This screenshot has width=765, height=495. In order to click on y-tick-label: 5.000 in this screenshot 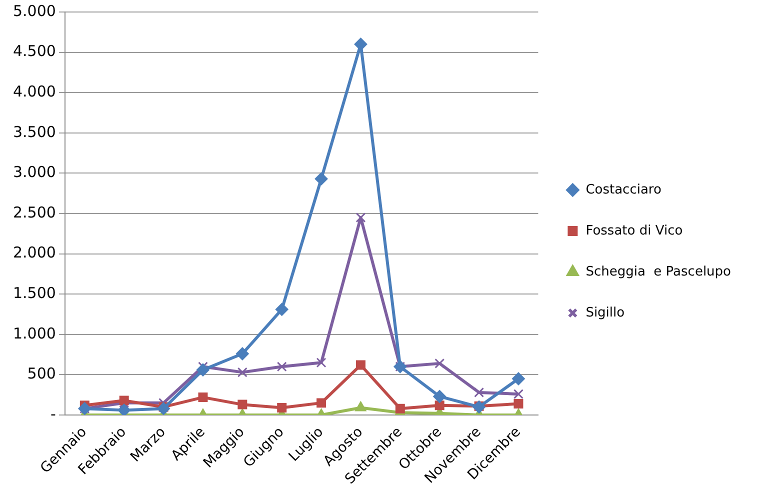, I will do `click(34, 11)`.